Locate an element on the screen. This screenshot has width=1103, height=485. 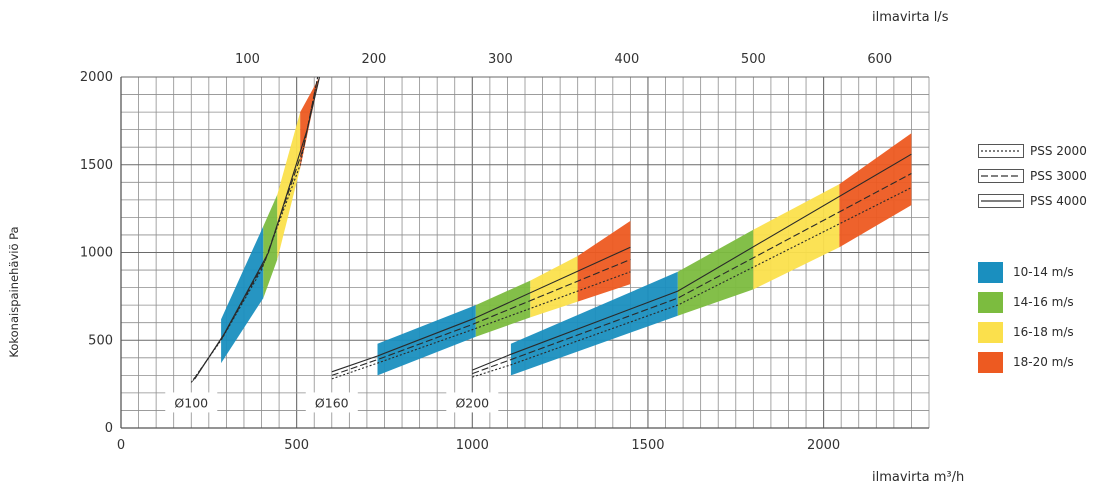
solid-line-icon is located at coordinates (1001, 200).